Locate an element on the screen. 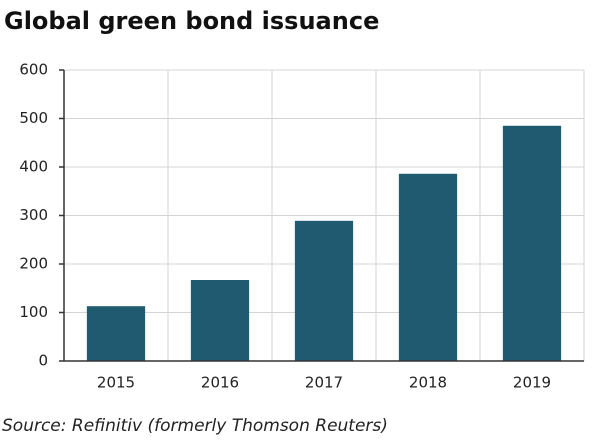 This screenshot has height=446, width=599. chart-title: Global green bond issuance is located at coordinates (191, 21).